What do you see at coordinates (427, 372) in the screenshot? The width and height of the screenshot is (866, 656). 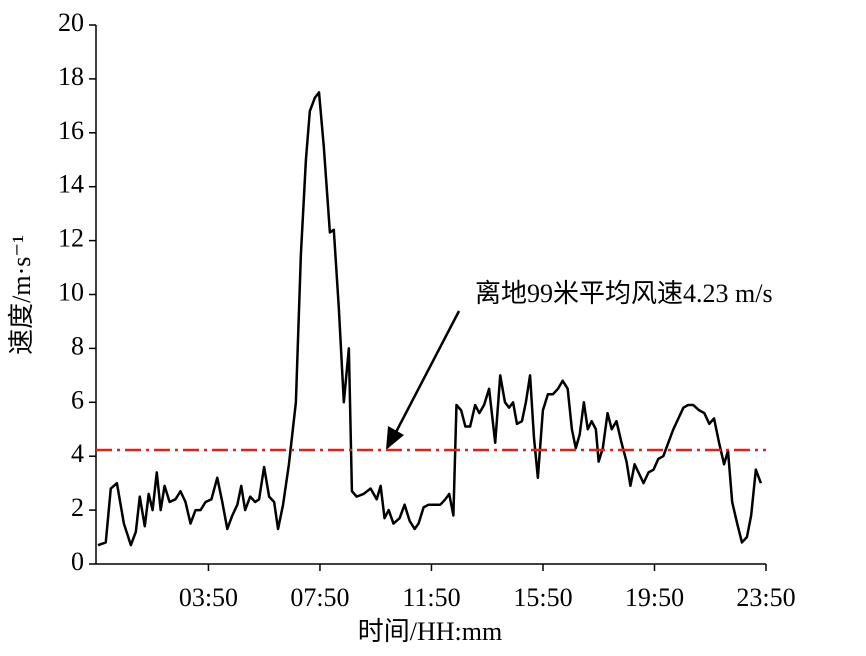 I see `annotation-arrow` at bounding box center [427, 372].